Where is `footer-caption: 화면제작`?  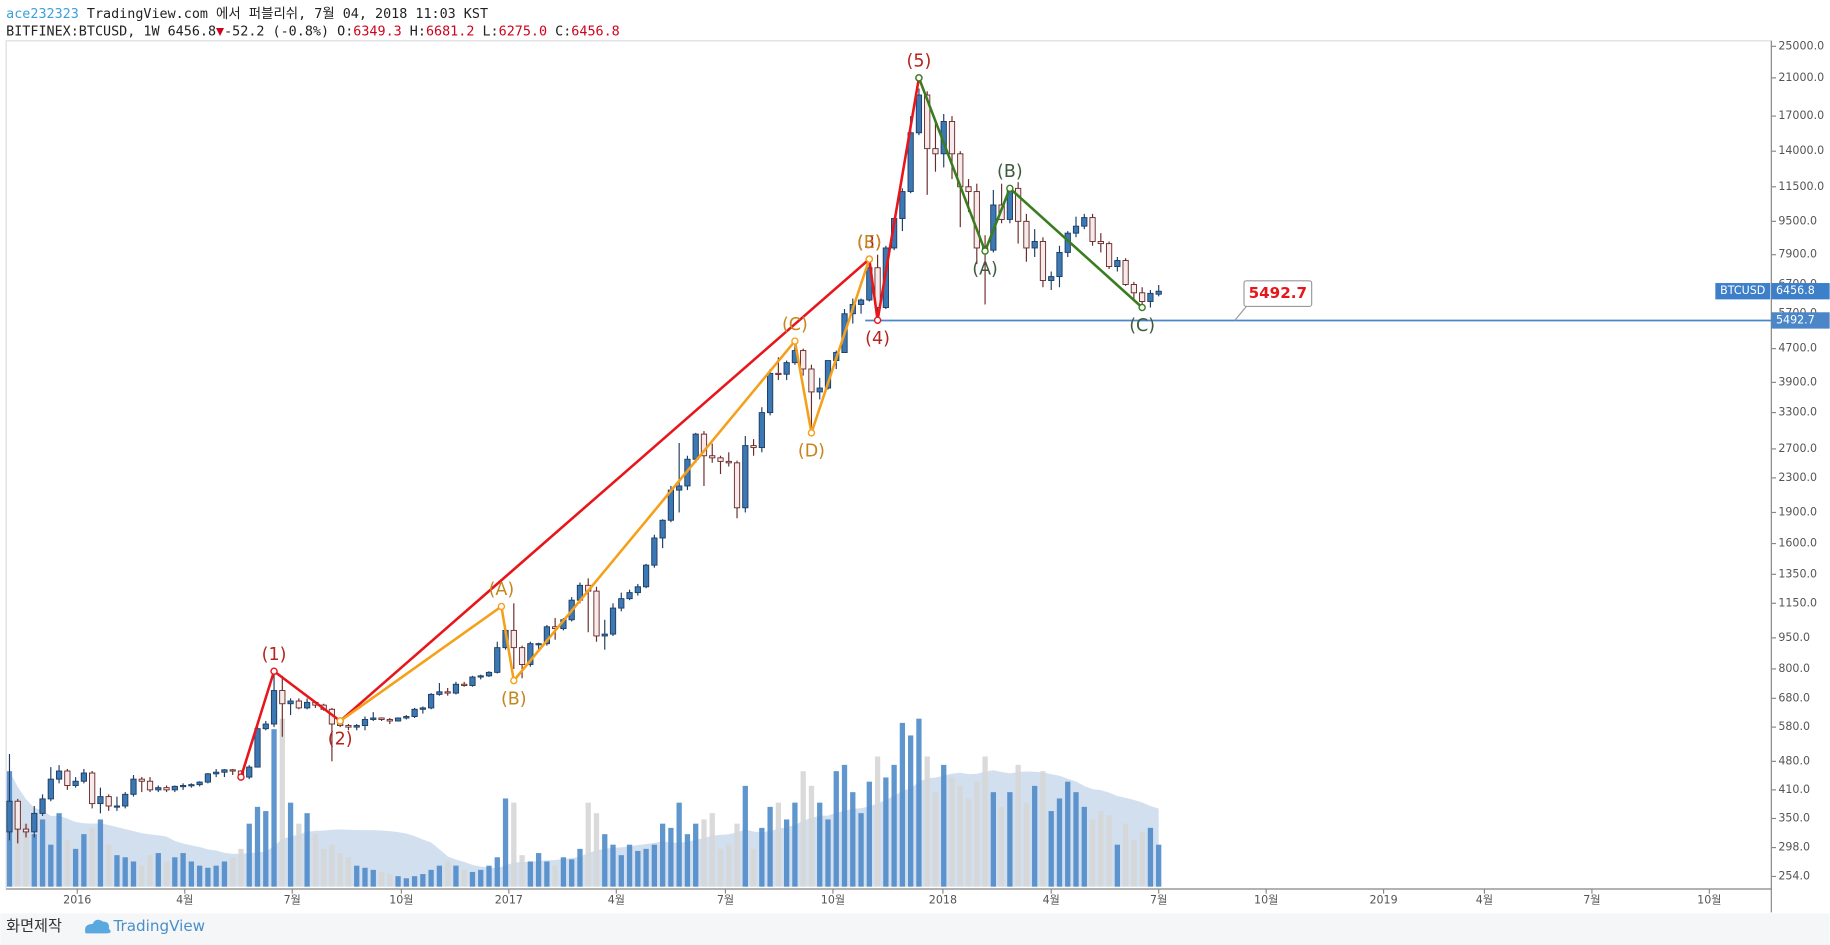
footer-caption: 화면제작 is located at coordinates (34, 926).